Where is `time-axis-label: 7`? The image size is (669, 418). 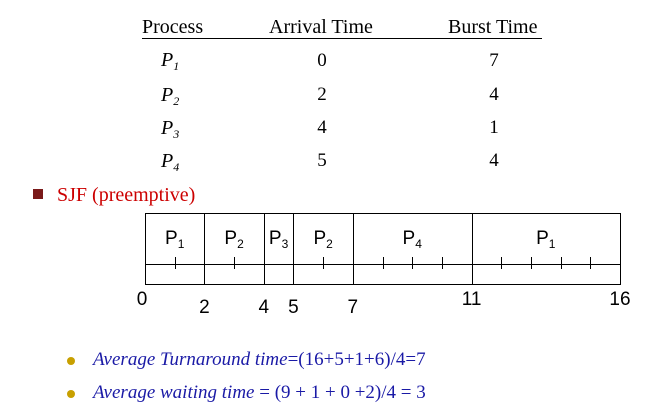
time-axis-label: 7 is located at coordinates (353, 307).